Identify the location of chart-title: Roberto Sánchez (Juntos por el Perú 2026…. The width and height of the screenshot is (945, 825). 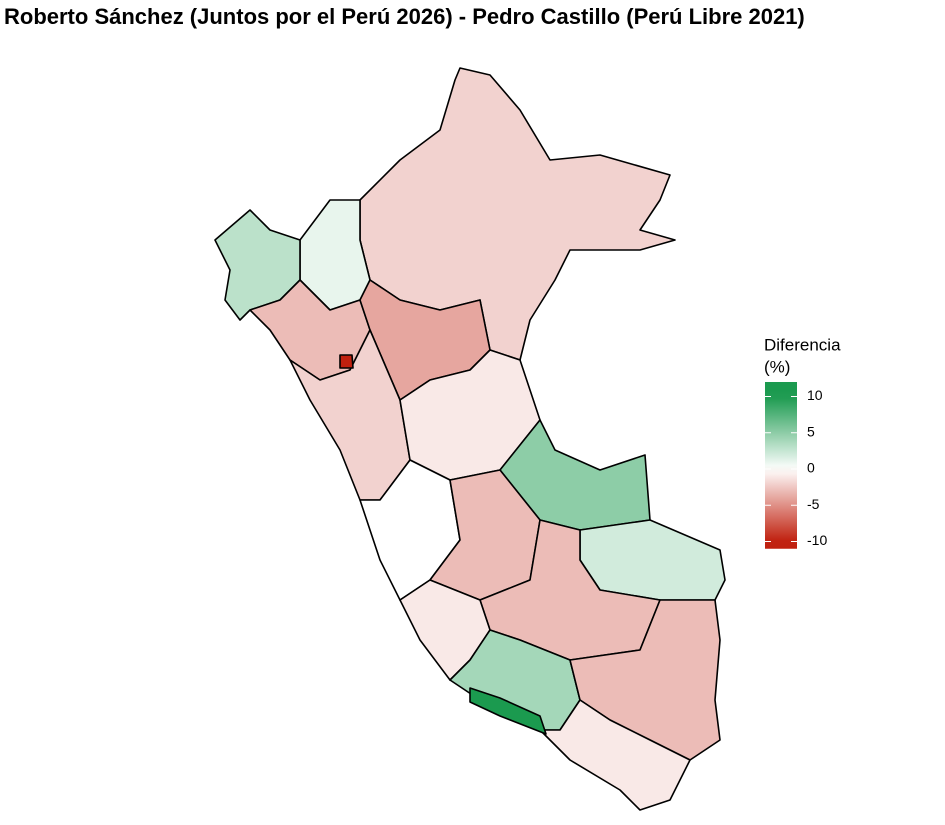
(404, 16).